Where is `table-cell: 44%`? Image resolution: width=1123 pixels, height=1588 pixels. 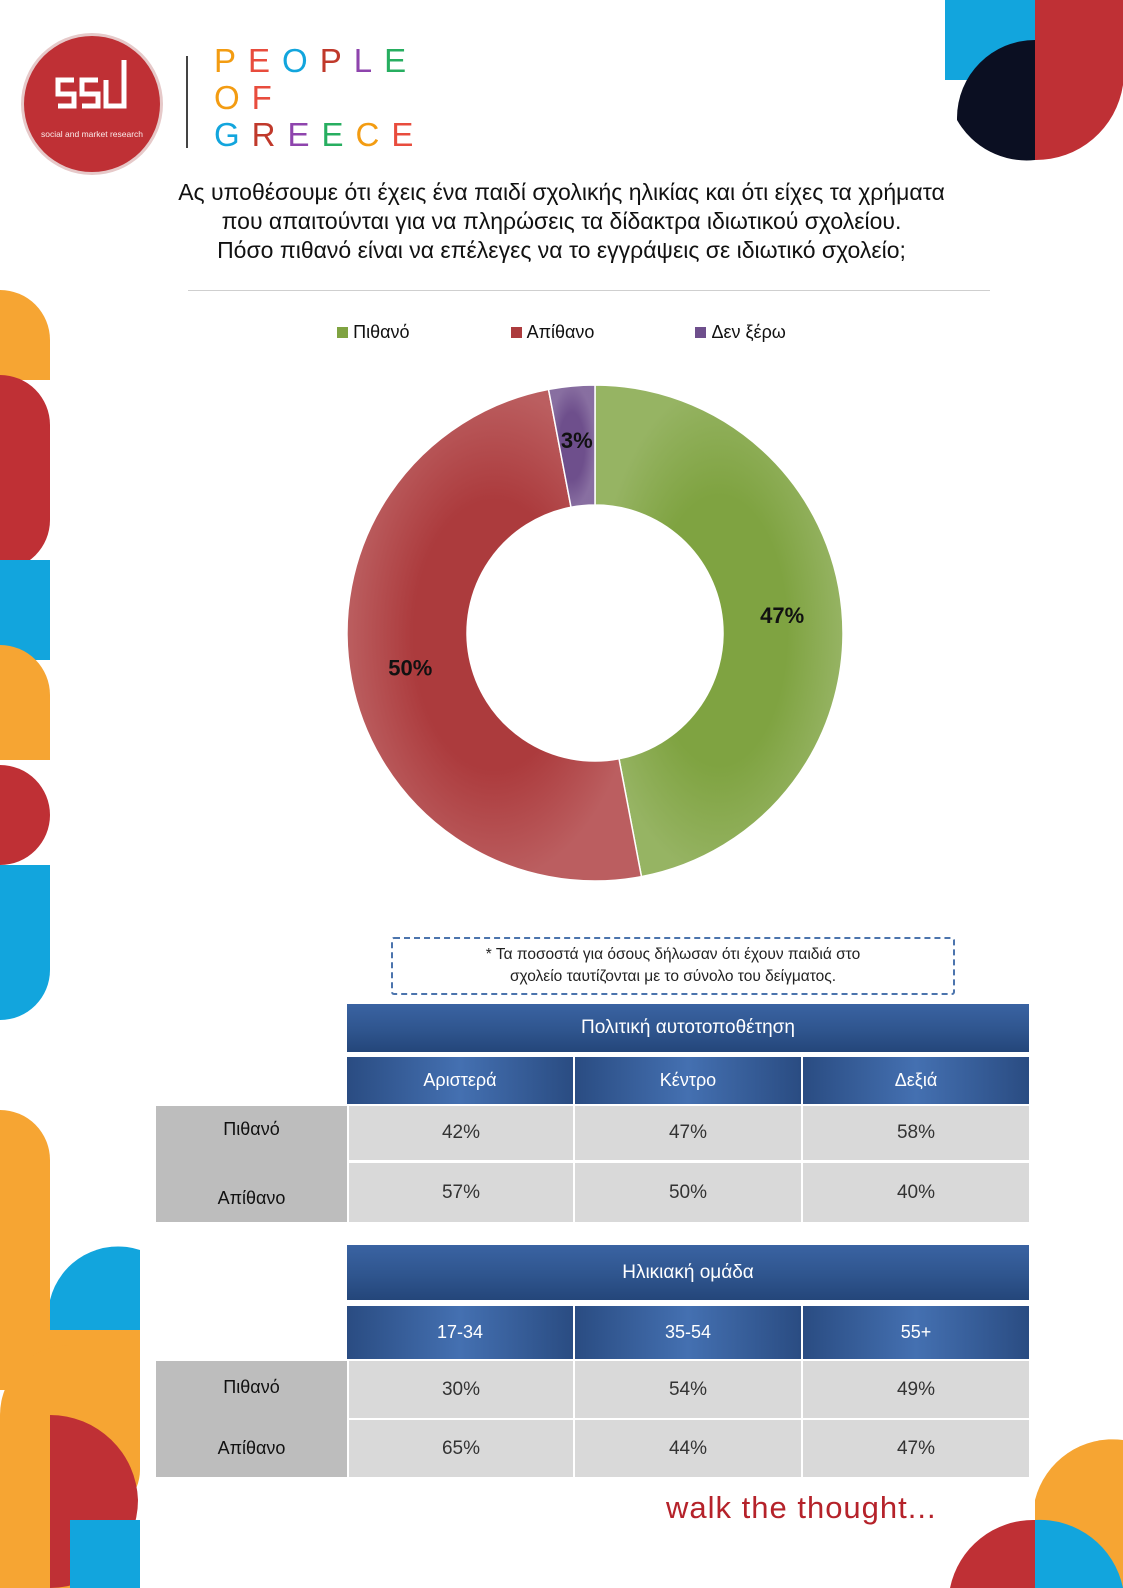
table-cell: 44% is located at coordinates (688, 1448).